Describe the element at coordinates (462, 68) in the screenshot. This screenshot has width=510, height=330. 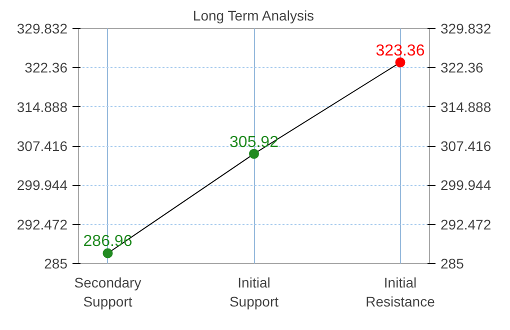
I see `y2-tick-label: 322.36` at that location.